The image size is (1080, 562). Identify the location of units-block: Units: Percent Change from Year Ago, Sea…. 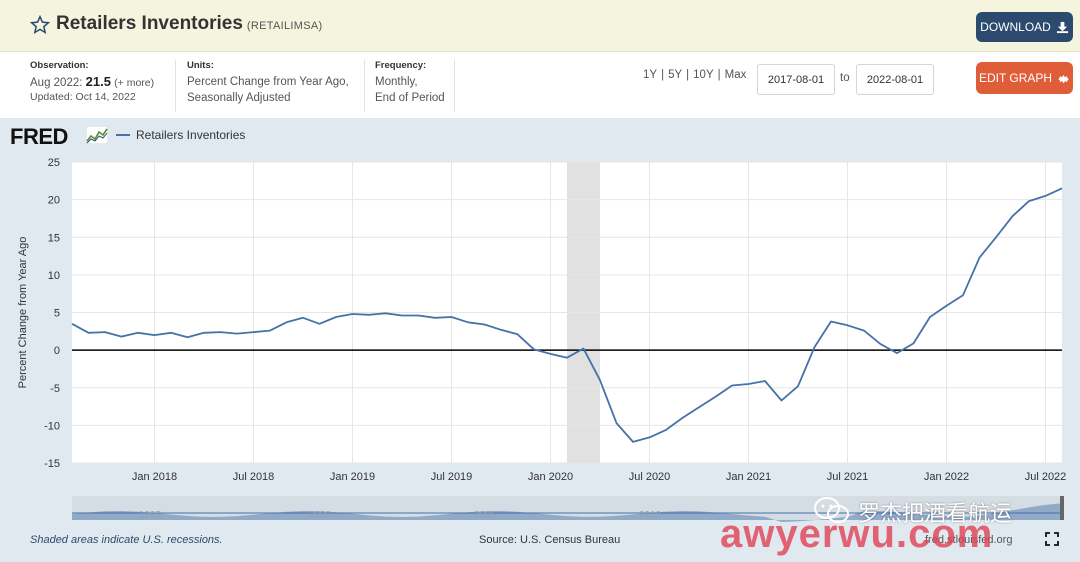
(271, 86).